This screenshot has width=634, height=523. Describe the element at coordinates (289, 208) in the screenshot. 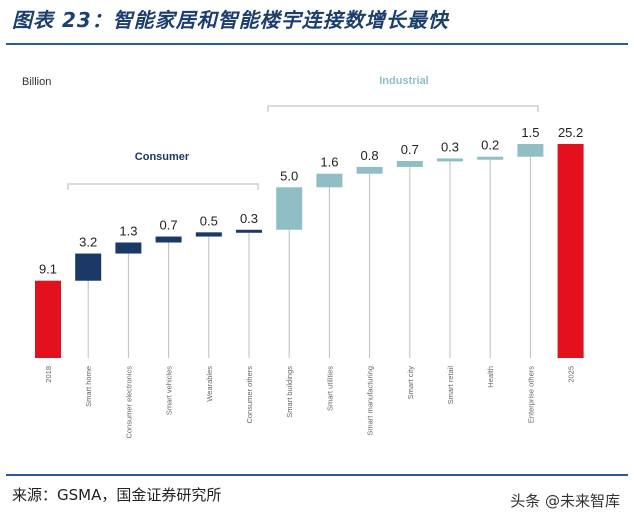

I see `bar-smart-buildings` at that location.